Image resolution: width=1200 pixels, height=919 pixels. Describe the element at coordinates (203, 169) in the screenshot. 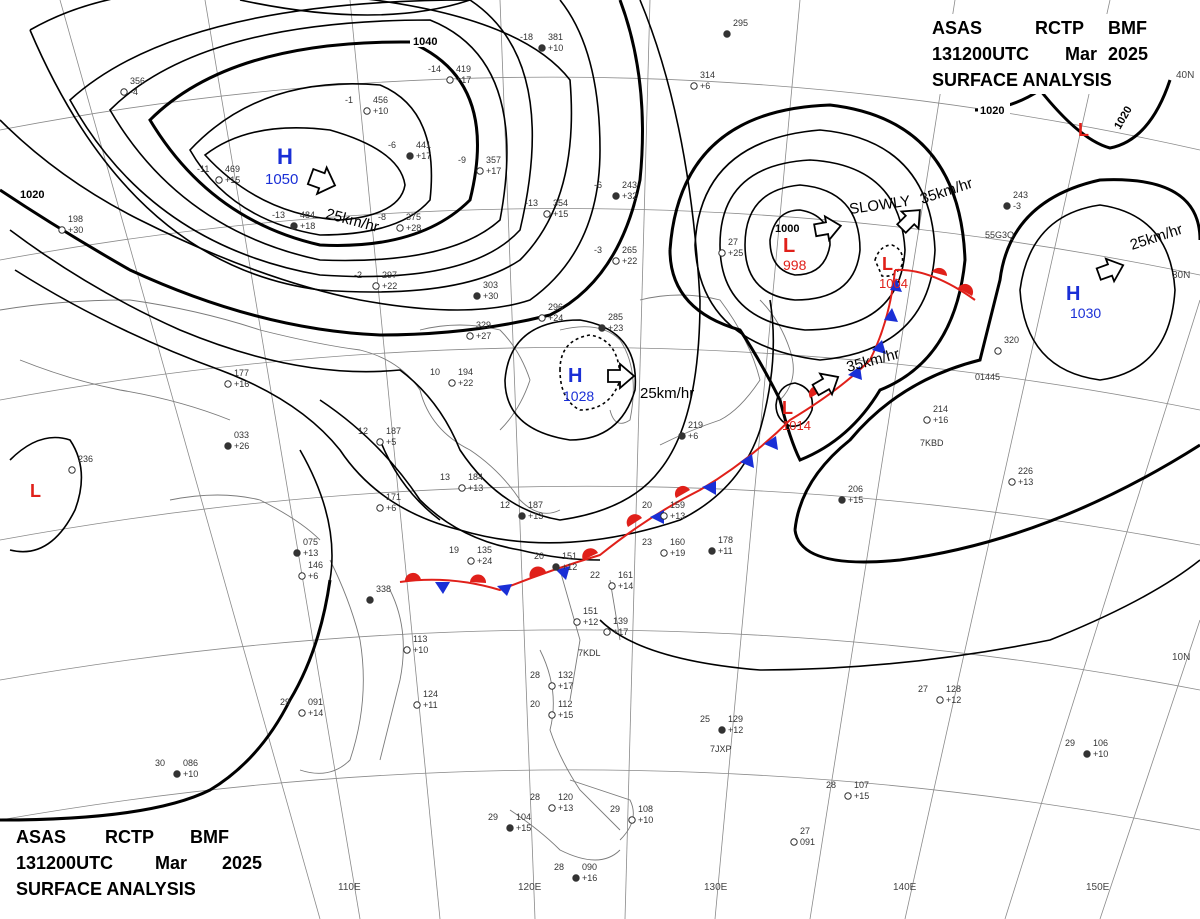

I see `station-value: -11` at that location.